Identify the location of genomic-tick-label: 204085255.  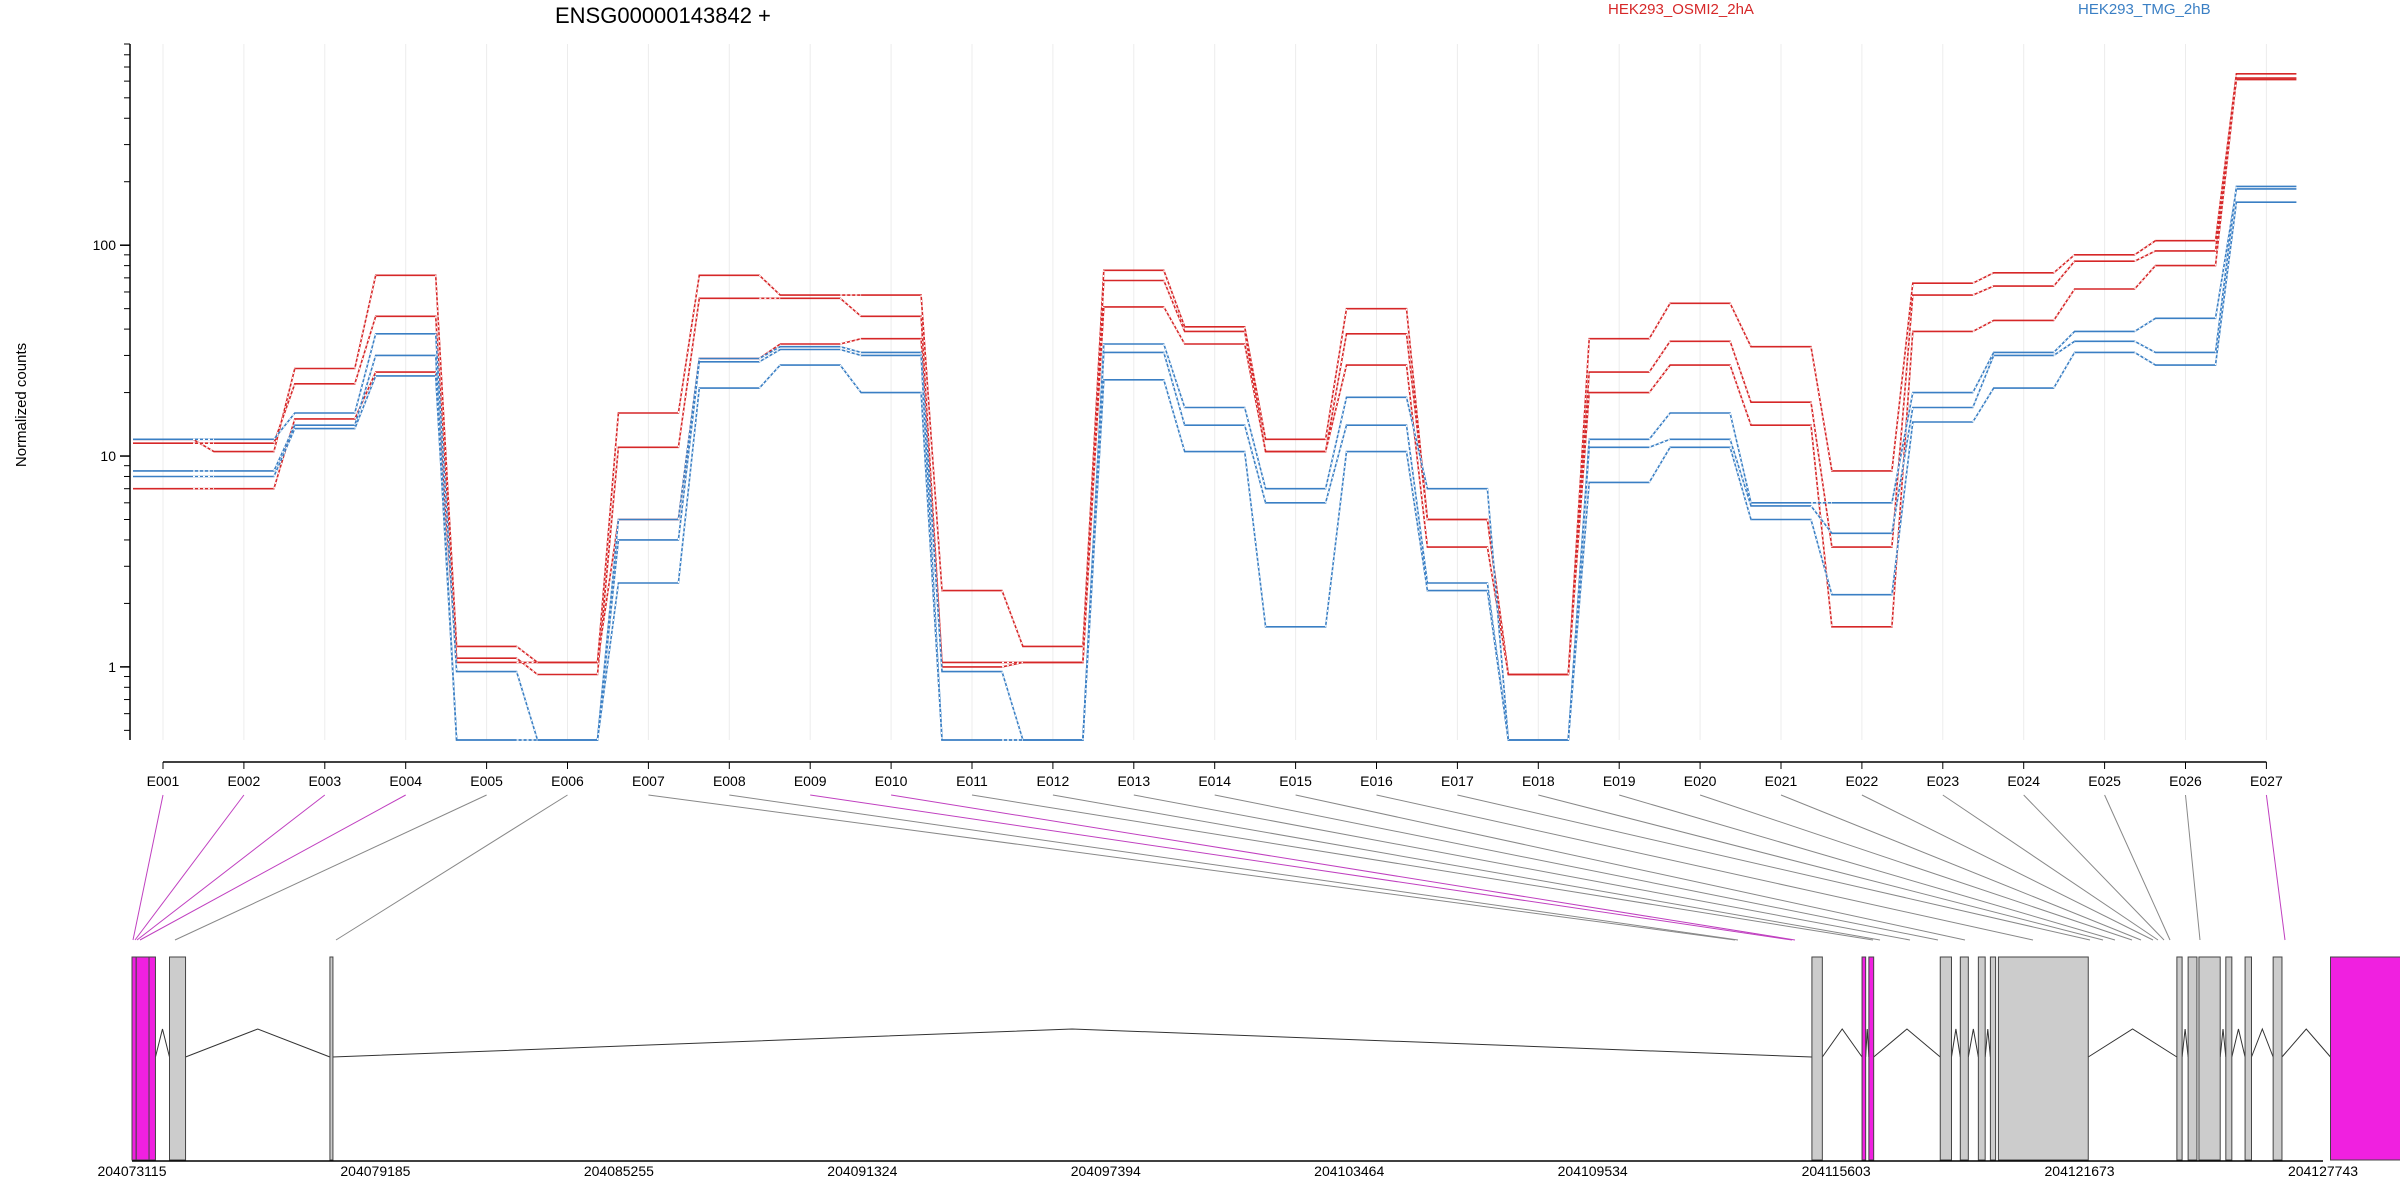
(619, 1171).